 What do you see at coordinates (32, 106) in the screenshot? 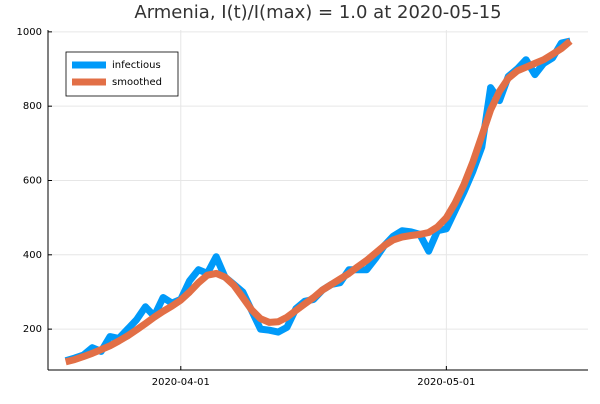
I see `y-tick-label: 800` at bounding box center [32, 106].